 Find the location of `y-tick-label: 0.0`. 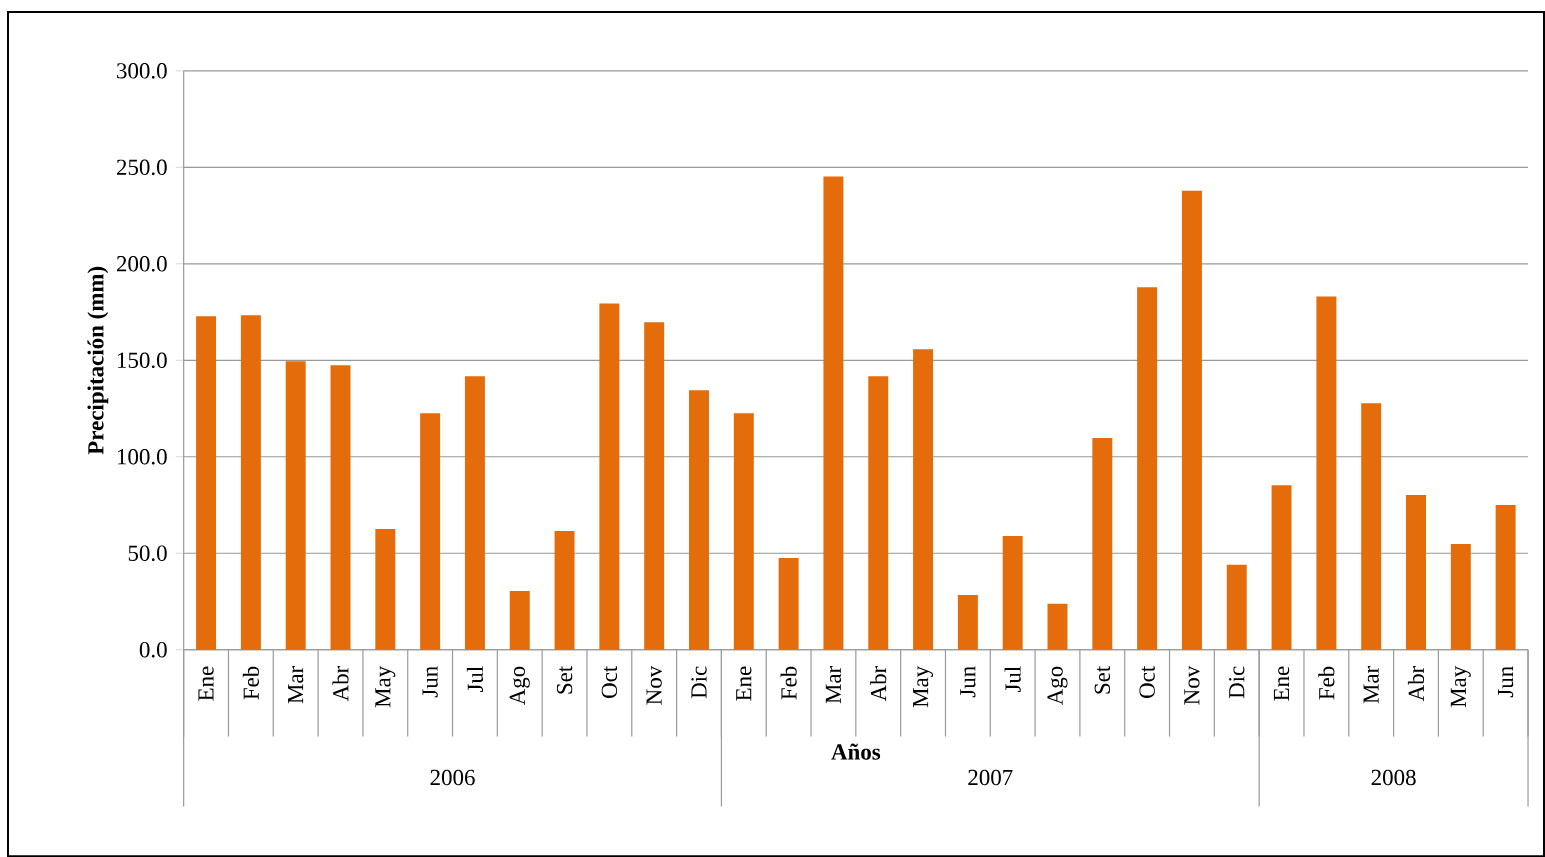

y-tick-label: 0.0 is located at coordinates (153, 649).